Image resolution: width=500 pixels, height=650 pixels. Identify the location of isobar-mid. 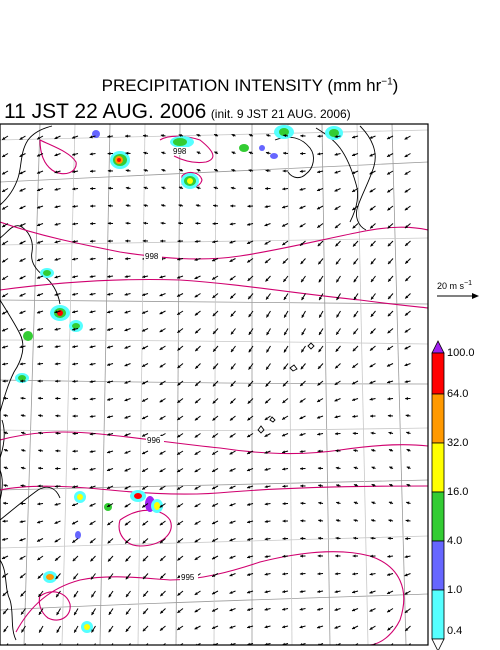
(214, 293).